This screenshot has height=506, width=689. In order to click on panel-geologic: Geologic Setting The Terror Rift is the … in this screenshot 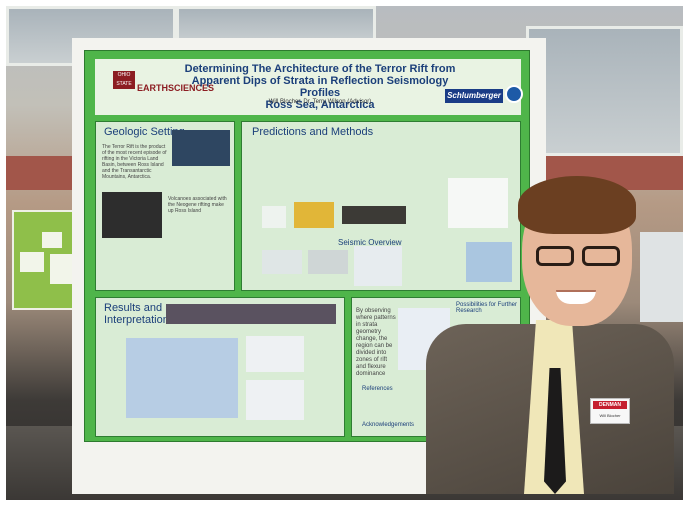, I will do `click(165, 206)`.